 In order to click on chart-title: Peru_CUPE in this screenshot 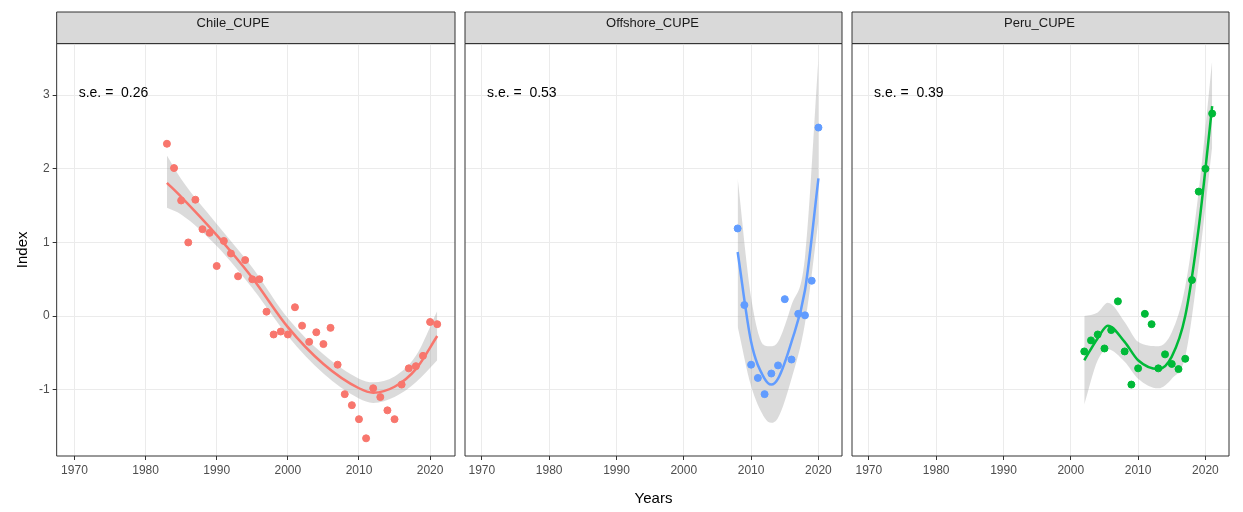, I will do `click(1040, 23)`.